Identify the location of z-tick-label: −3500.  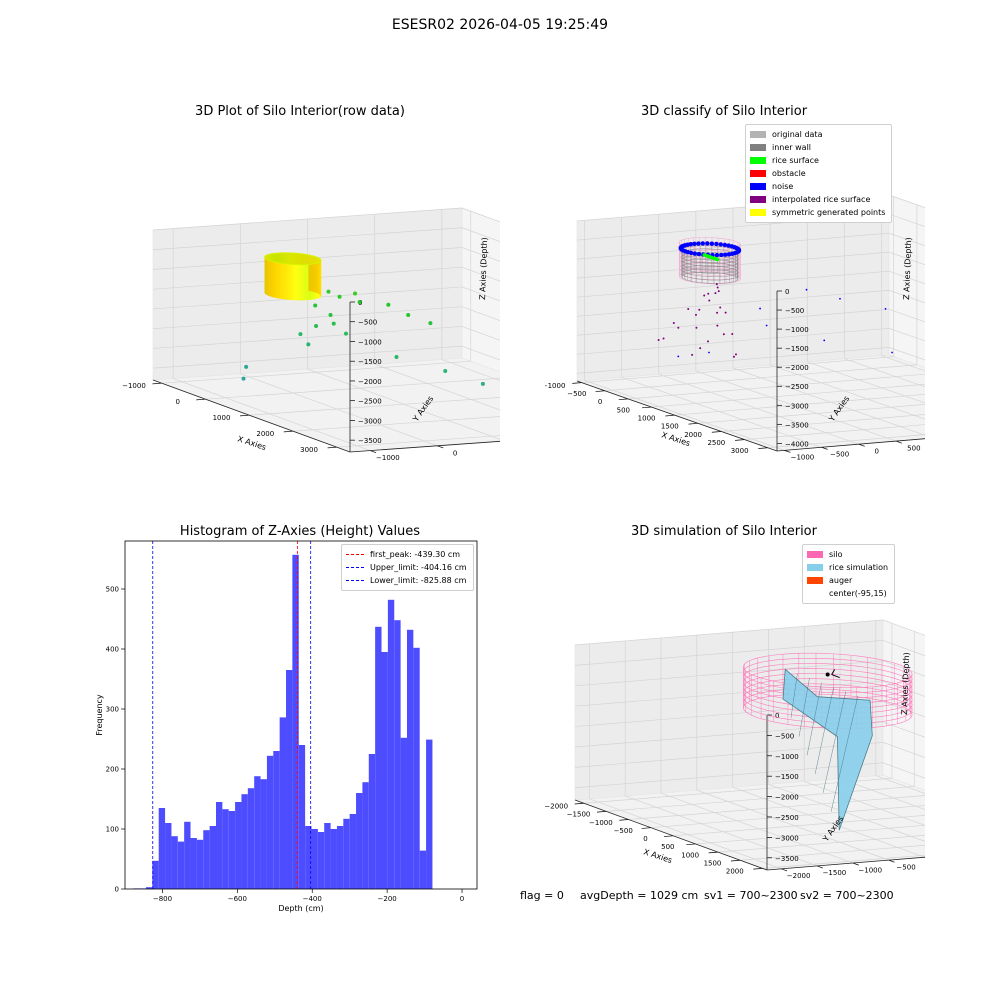
(370, 441).